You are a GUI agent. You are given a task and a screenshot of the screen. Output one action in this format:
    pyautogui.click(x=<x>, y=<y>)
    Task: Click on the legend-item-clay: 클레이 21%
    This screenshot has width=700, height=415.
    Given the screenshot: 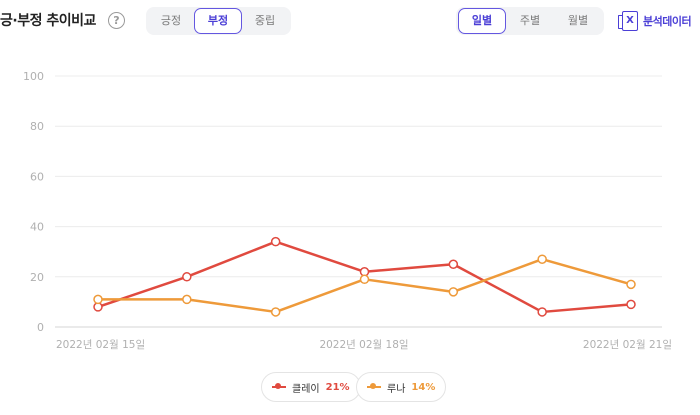 What is the action you would take?
    pyautogui.click(x=311, y=387)
    